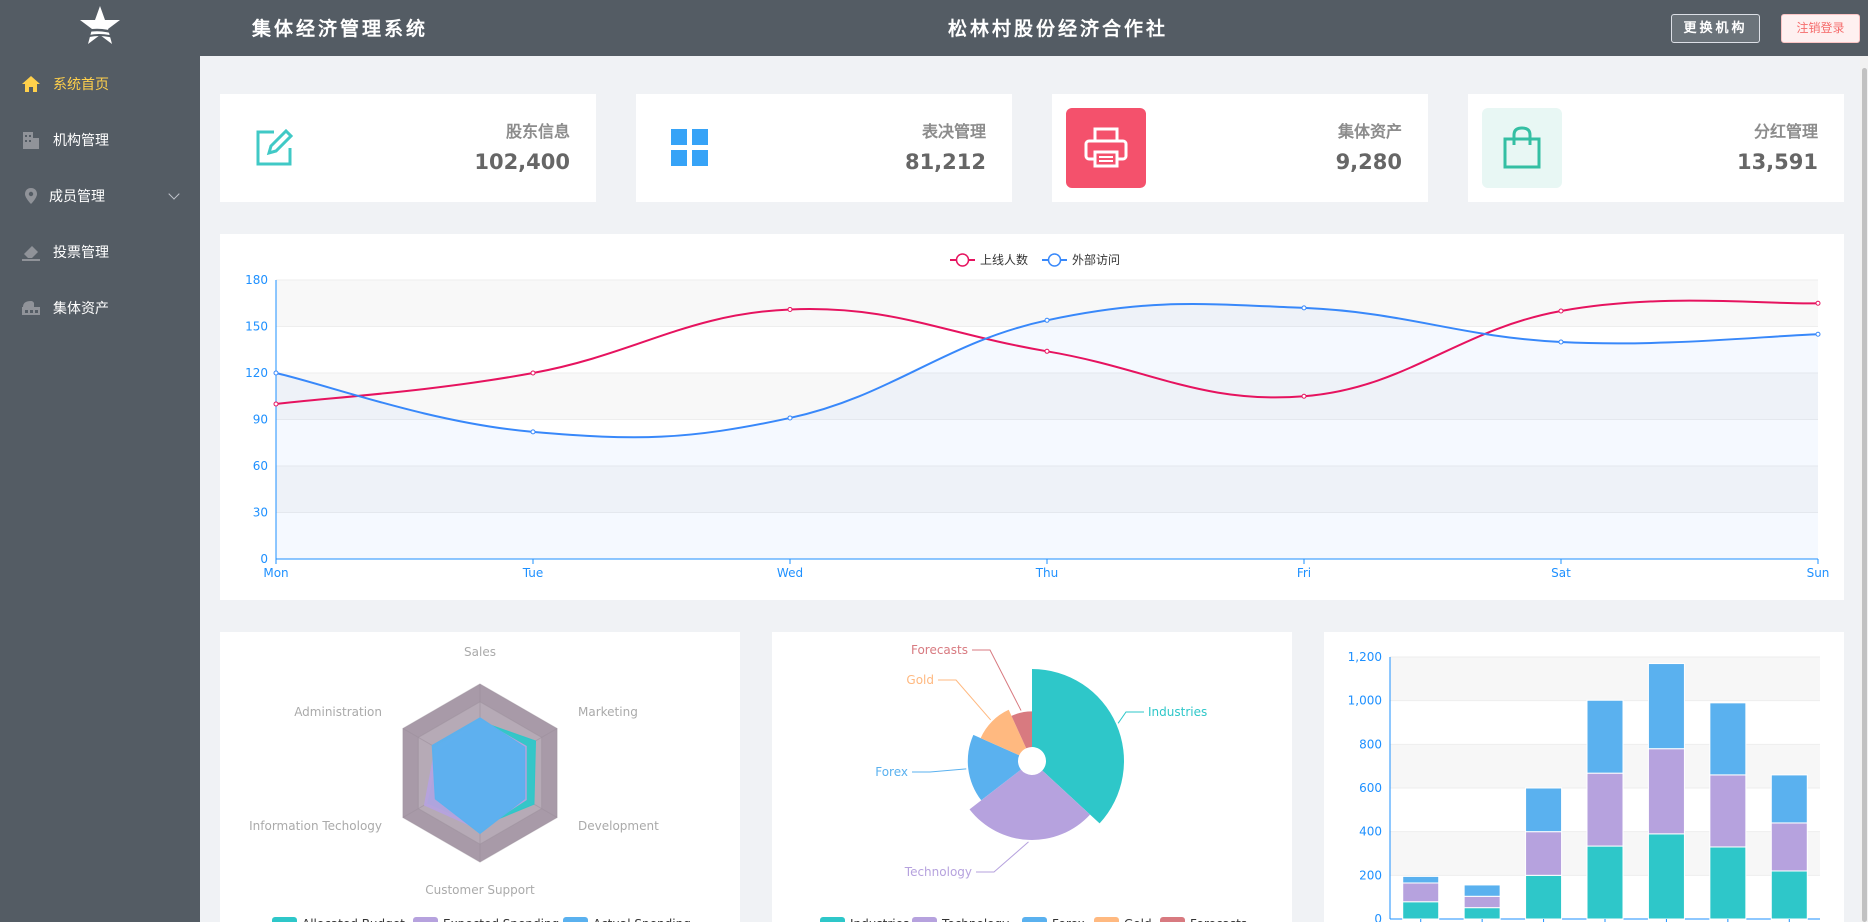 Image resolution: width=1868 pixels, height=922 pixels. Describe the element at coordinates (1078, 746) in the screenshot. I see `pie-slice-industries` at that location.